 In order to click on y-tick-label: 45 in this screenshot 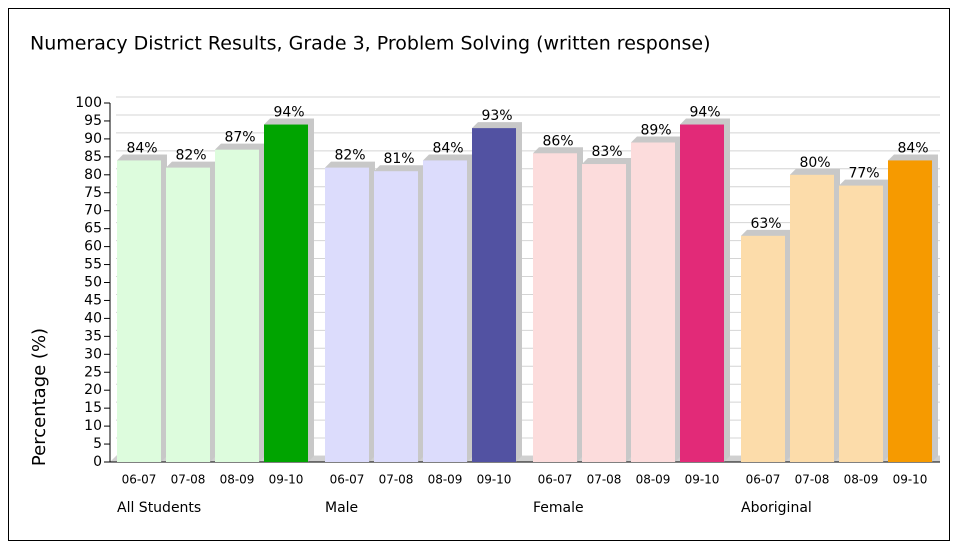, I will do `click(93, 300)`.